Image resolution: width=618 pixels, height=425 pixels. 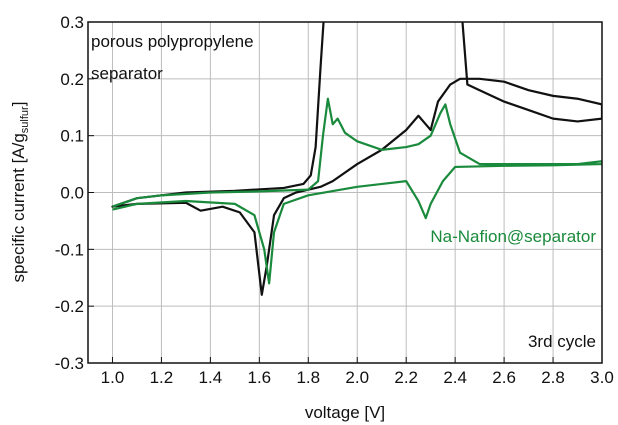 What do you see at coordinates (504, 377) in the screenshot?
I see `x-tick-label: 2.6` at bounding box center [504, 377].